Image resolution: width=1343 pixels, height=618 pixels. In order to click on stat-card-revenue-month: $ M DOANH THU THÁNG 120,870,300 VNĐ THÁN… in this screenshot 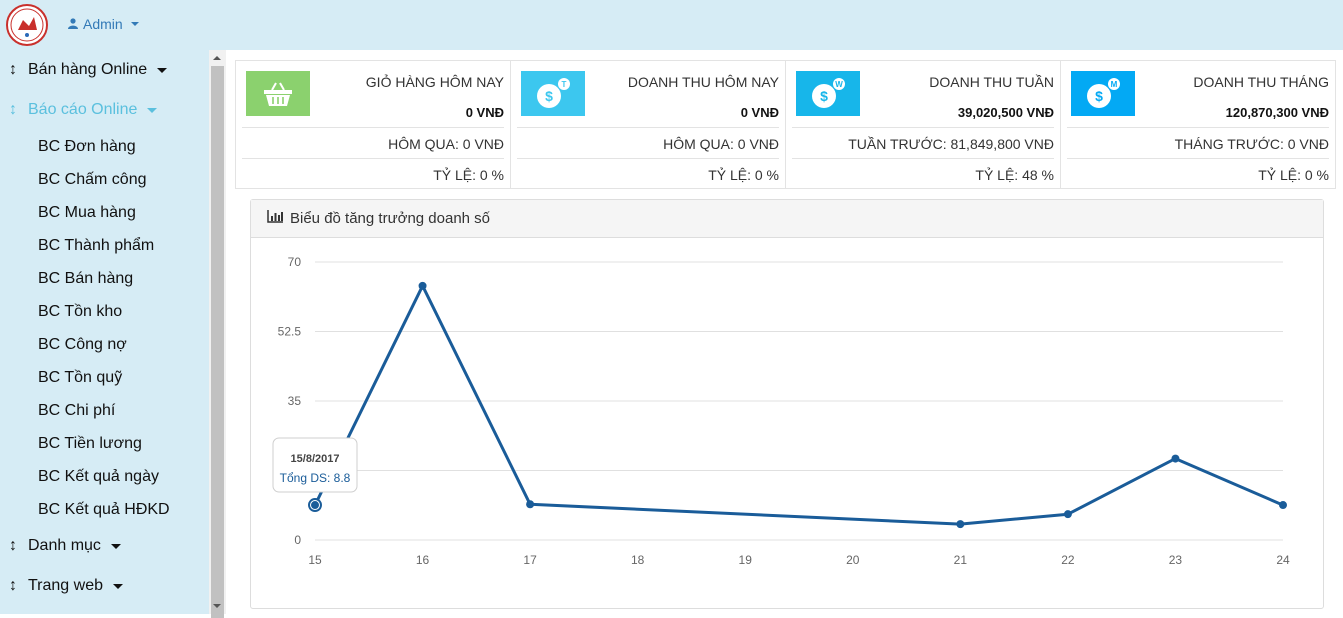, I will do `click(1198, 124)`.